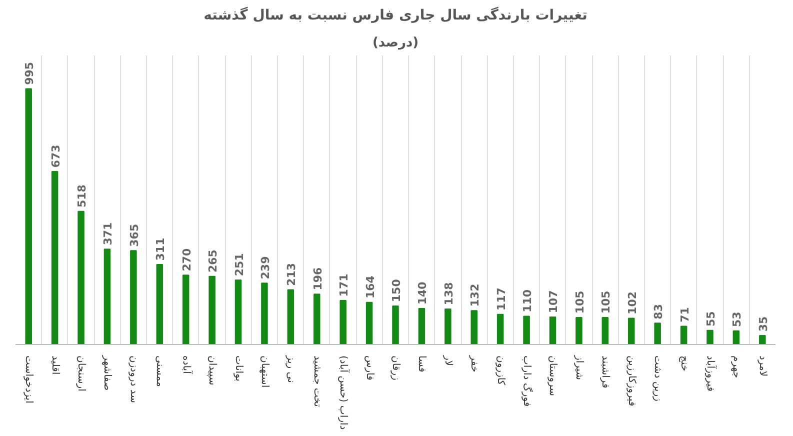 The width and height of the screenshot is (793, 436). I want to click on data-label: 311, so click(161, 249).